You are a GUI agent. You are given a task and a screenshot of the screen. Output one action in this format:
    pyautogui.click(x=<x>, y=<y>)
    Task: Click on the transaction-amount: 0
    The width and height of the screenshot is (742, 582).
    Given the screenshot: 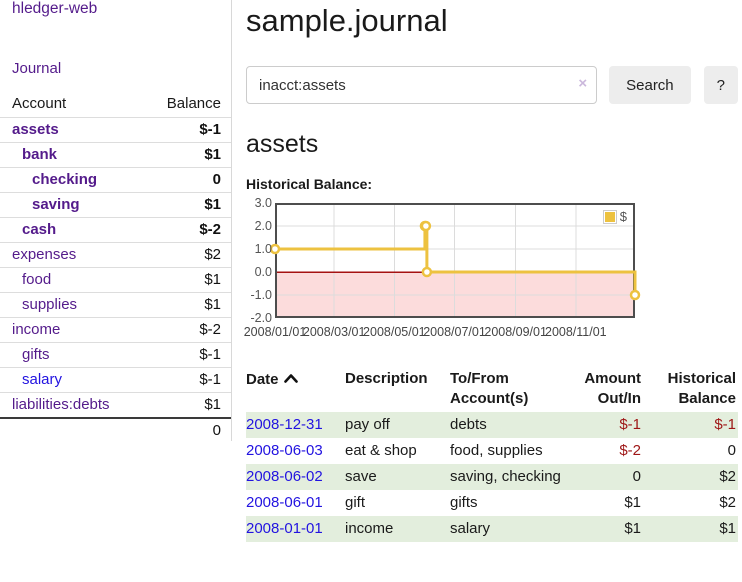 What is the action you would take?
    pyautogui.click(x=602, y=477)
    